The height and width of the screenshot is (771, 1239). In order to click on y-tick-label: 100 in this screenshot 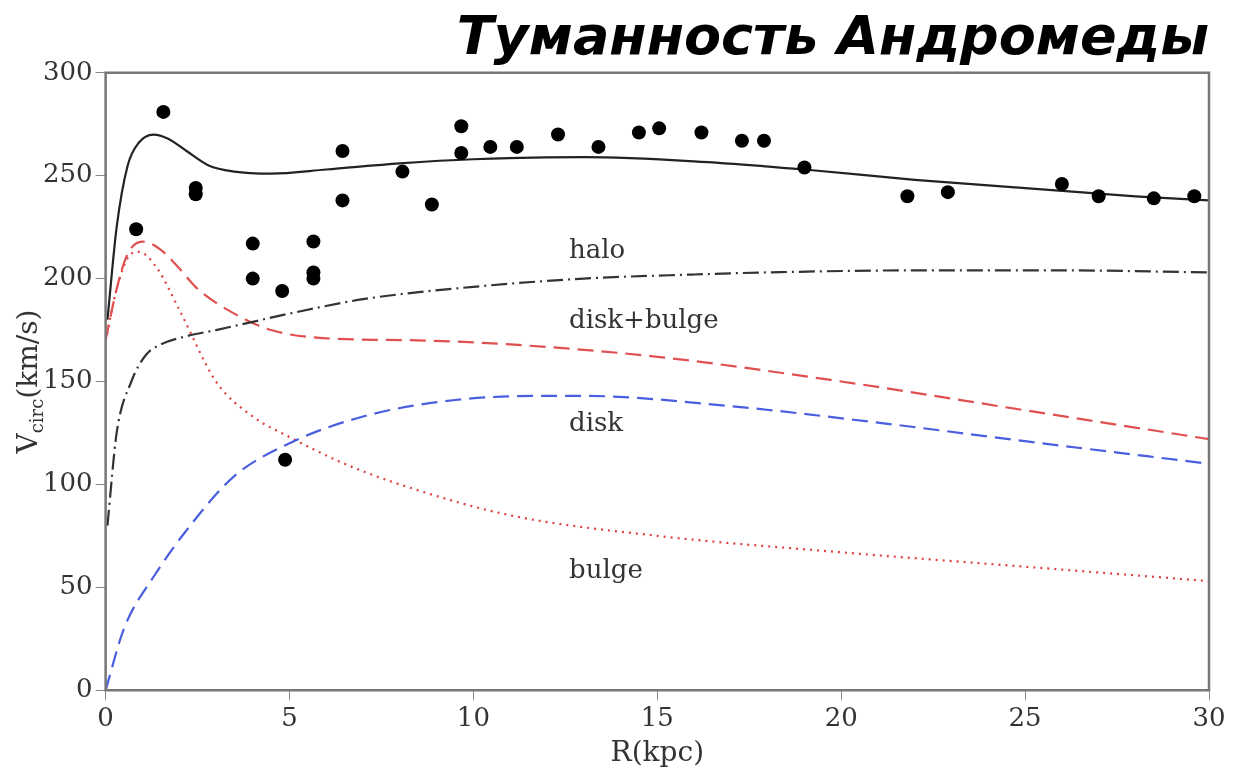, I will do `click(67, 482)`.